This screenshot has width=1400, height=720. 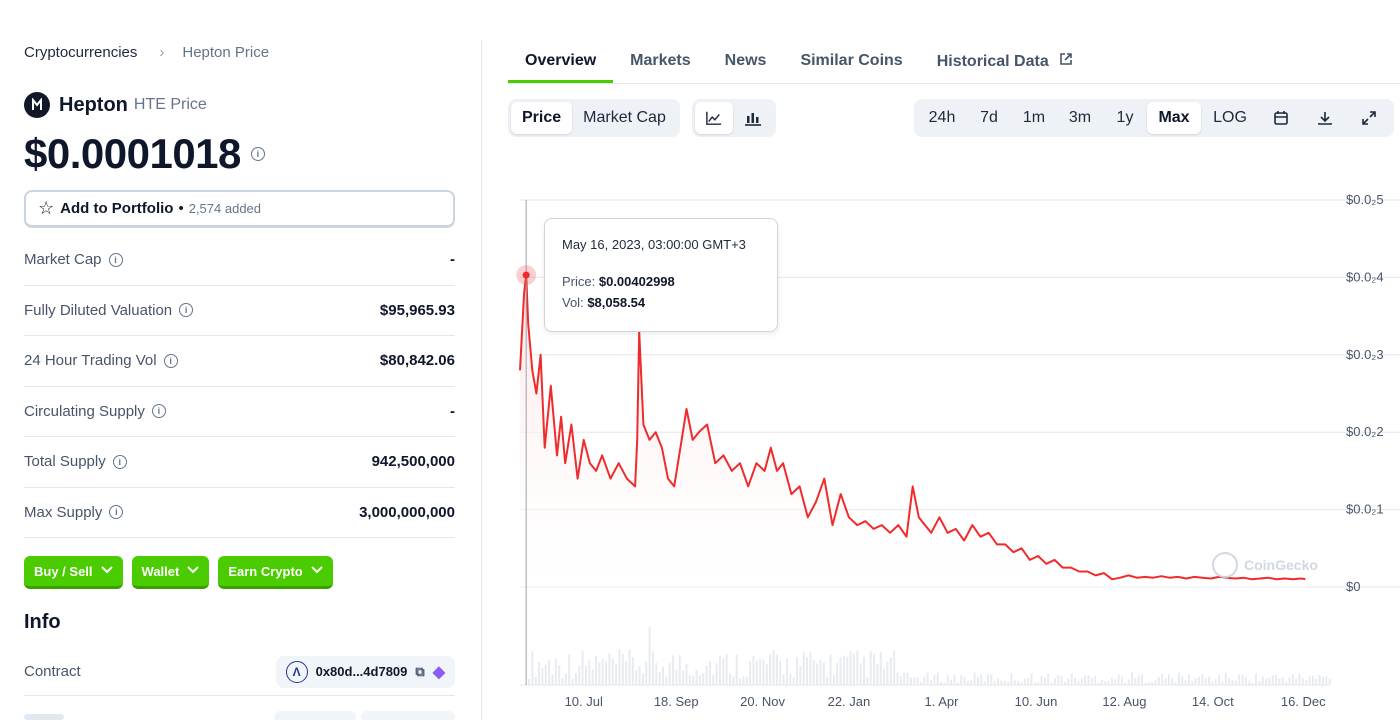 I want to click on tab-news: News, so click(x=745, y=60).